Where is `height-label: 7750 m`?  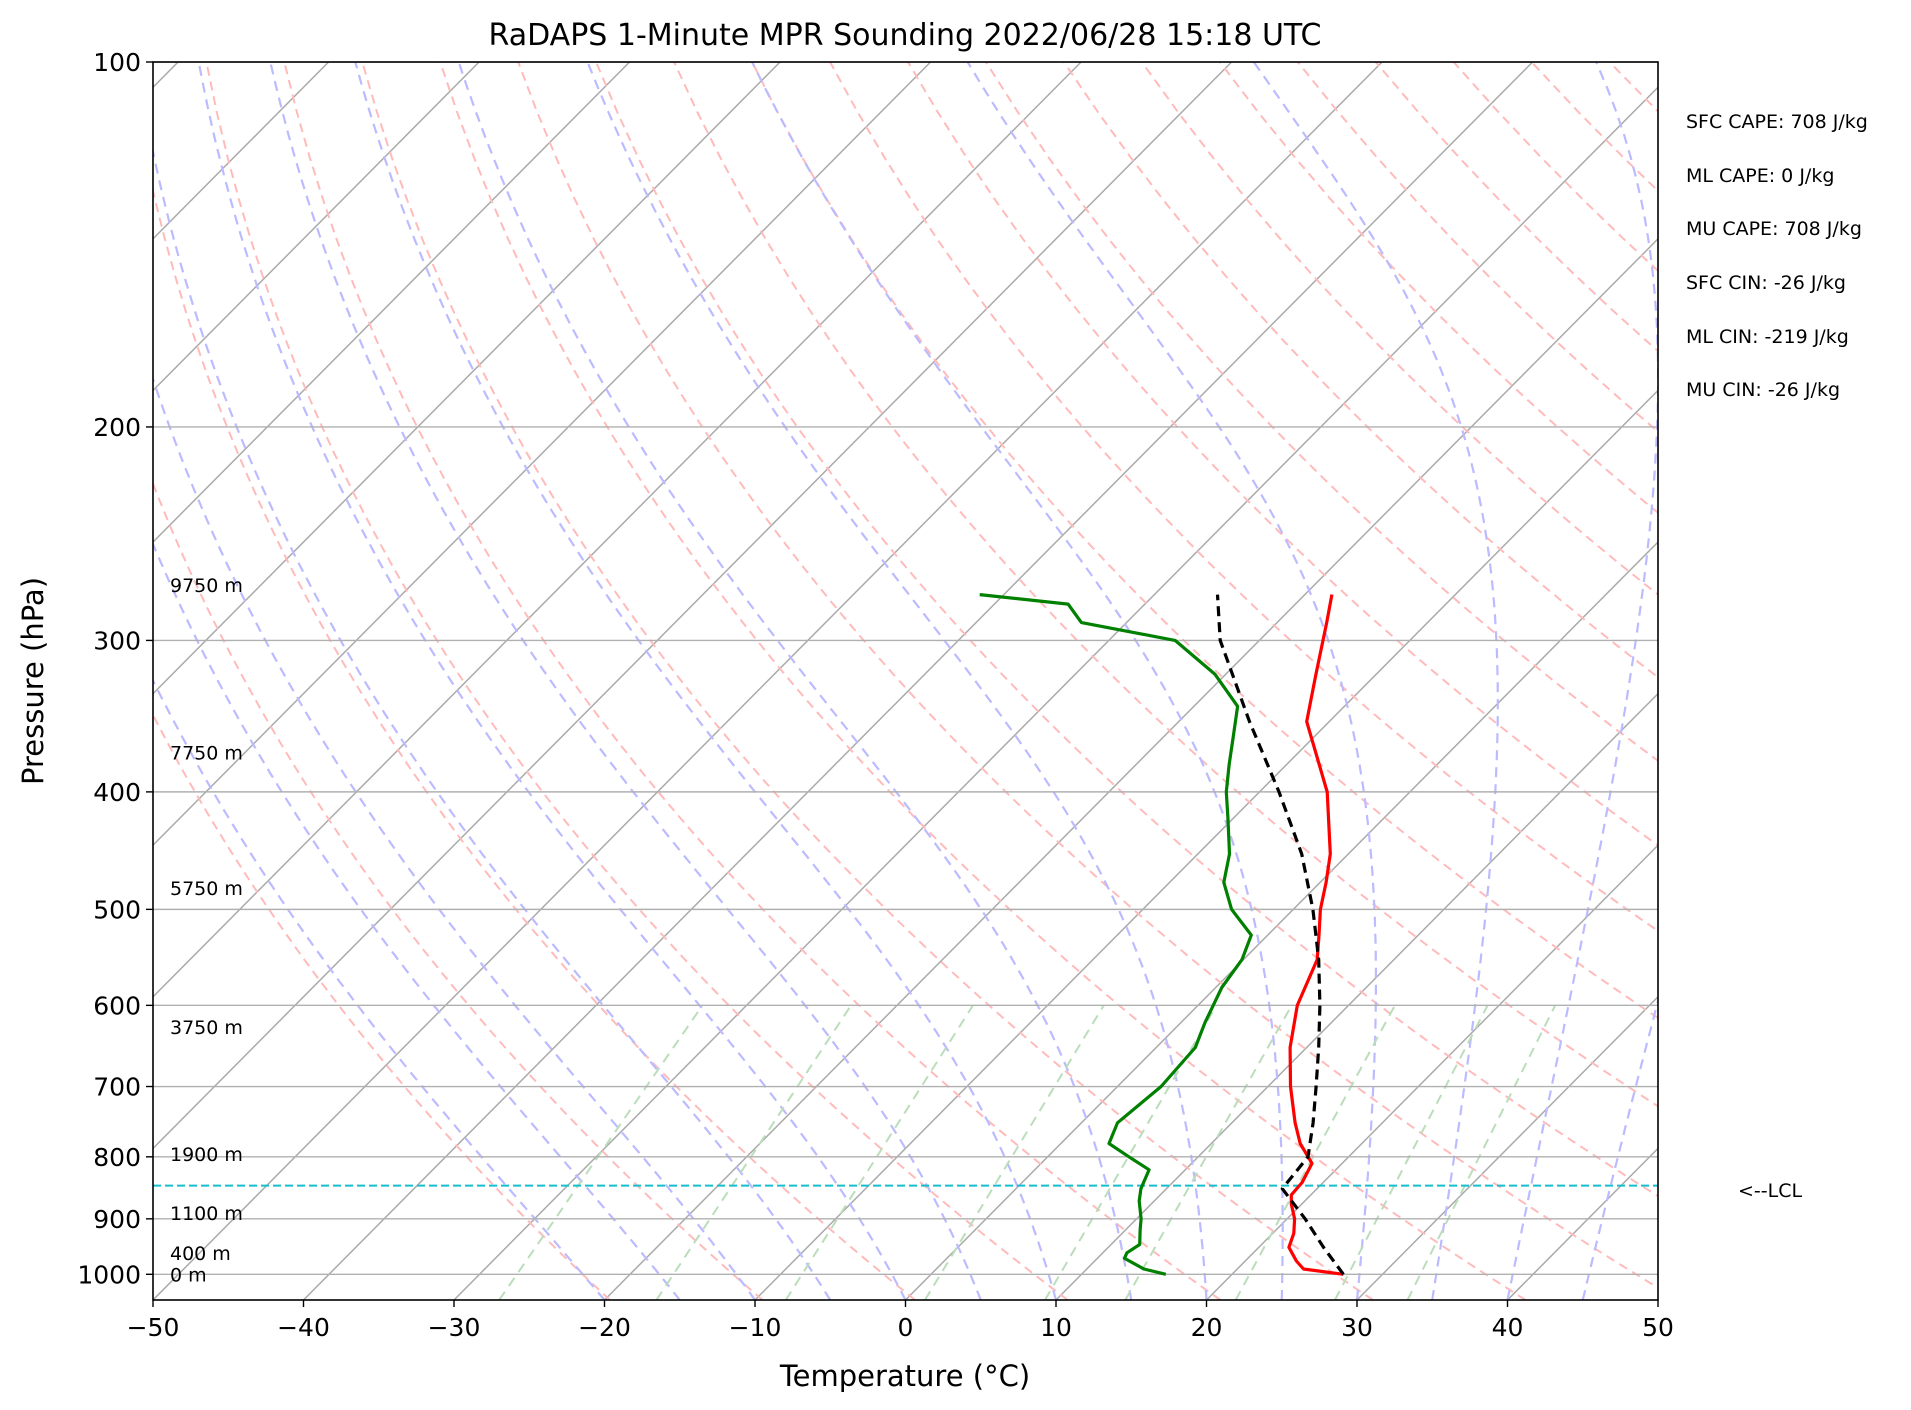 height-label: 7750 m is located at coordinates (206, 753).